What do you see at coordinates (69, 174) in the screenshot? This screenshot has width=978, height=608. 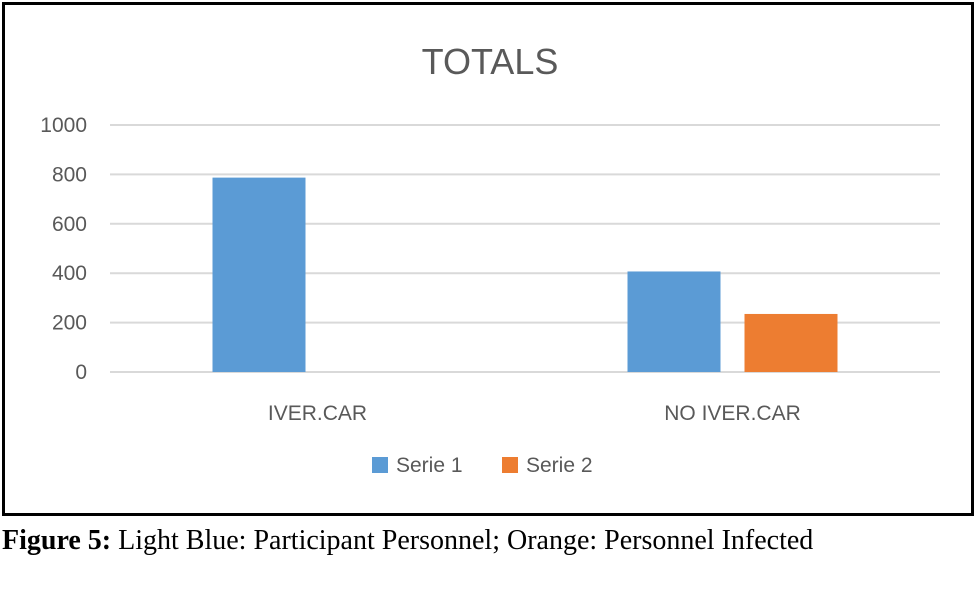 I see `y-tick-label: 800` at bounding box center [69, 174].